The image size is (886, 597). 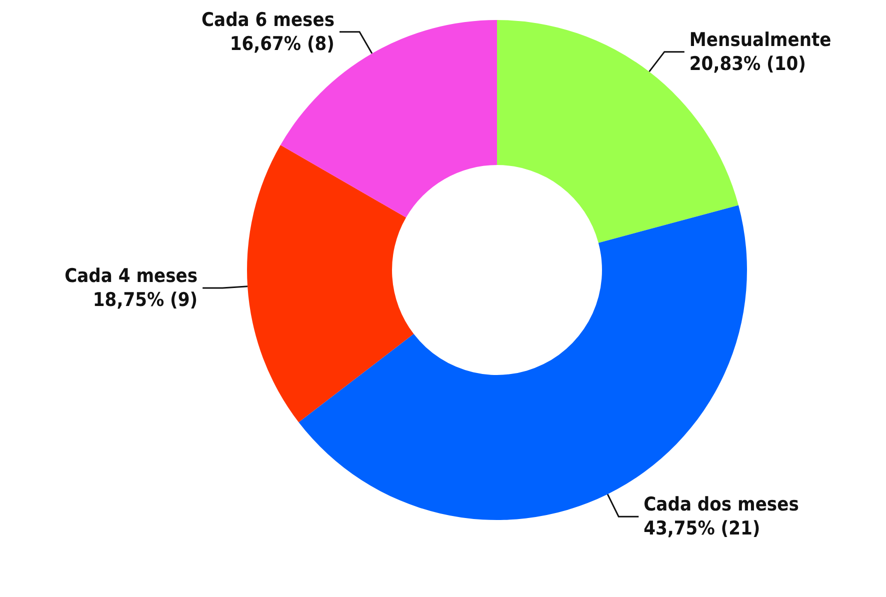 I want to click on slice-label: Cada 6 meses, so click(x=268, y=19).